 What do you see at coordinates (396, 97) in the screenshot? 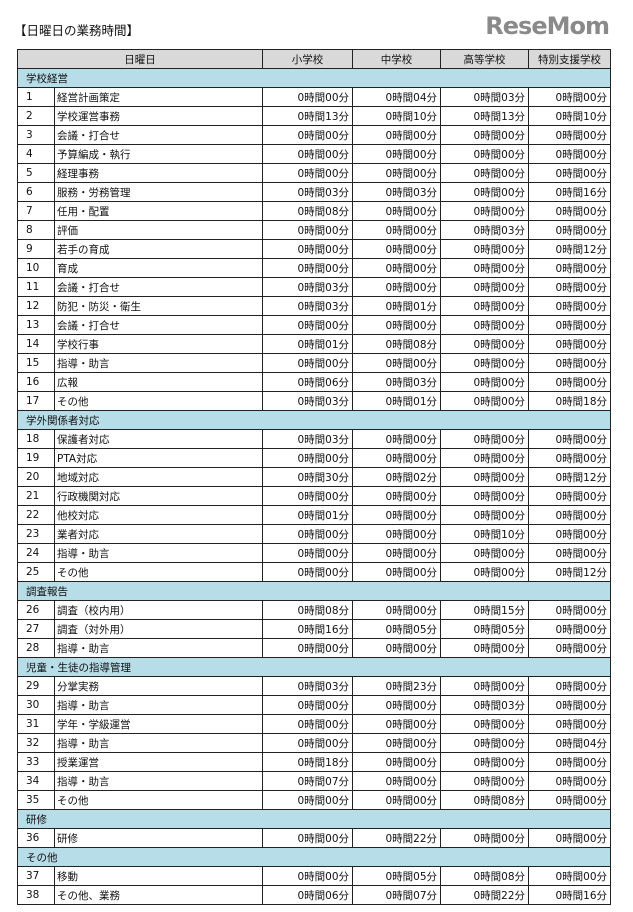
I see `time-value: 0時間04分` at bounding box center [396, 97].